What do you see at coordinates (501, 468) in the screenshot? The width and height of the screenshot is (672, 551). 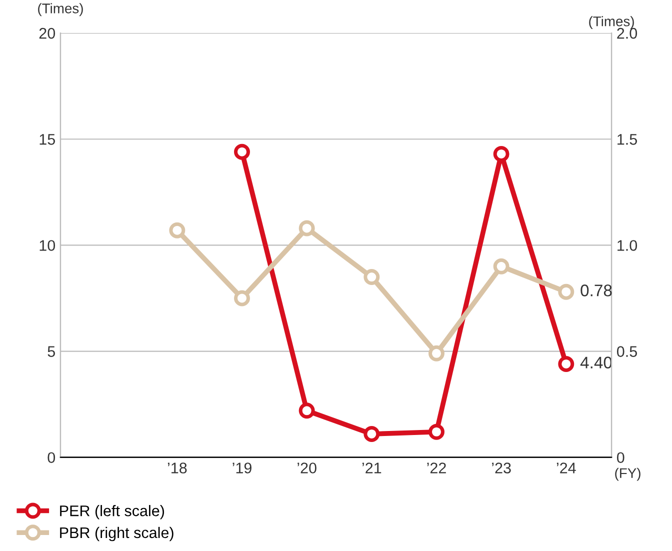 I see `x-tick-label: ’23` at bounding box center [501, 468].